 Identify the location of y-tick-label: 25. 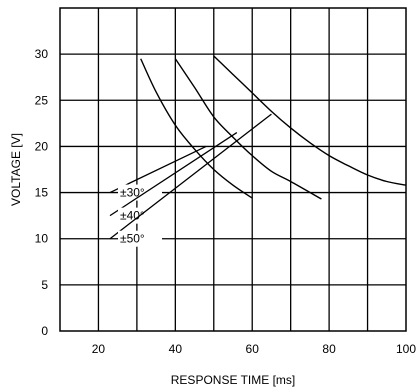
(42, 100).